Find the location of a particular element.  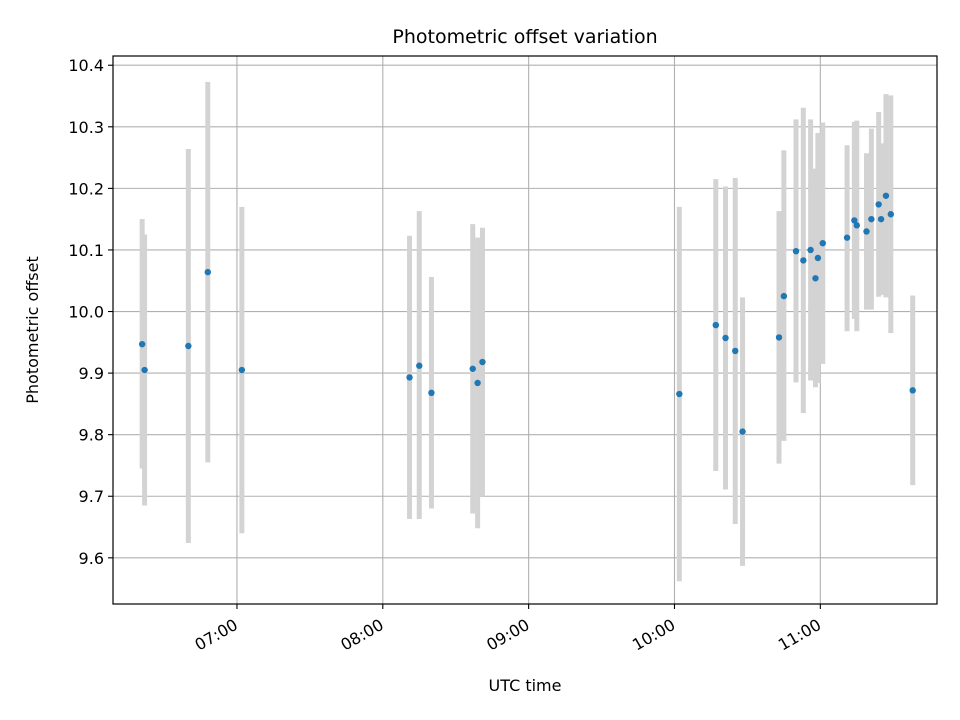

x-axis-label: UTC time is located at coordinates (525, 685).